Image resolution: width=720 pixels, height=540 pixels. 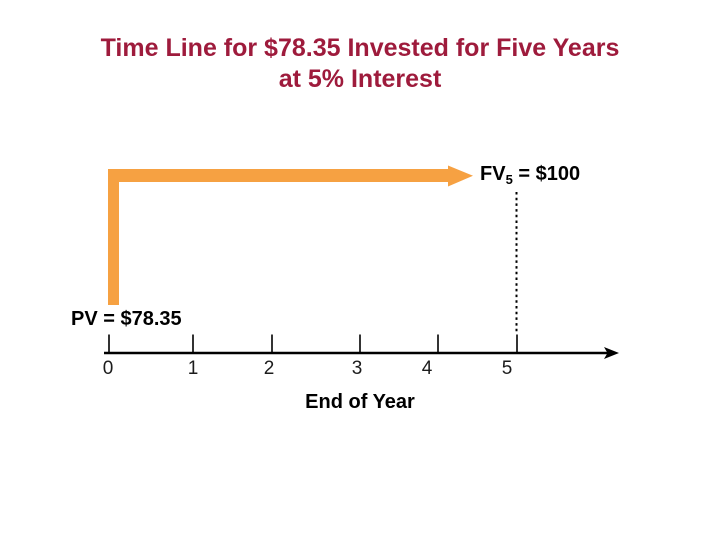 What do you see at coordinates (360, 79) in the screenshot?
I see `title-line-2: at 5% Interest` at bounding box center [360, 79].